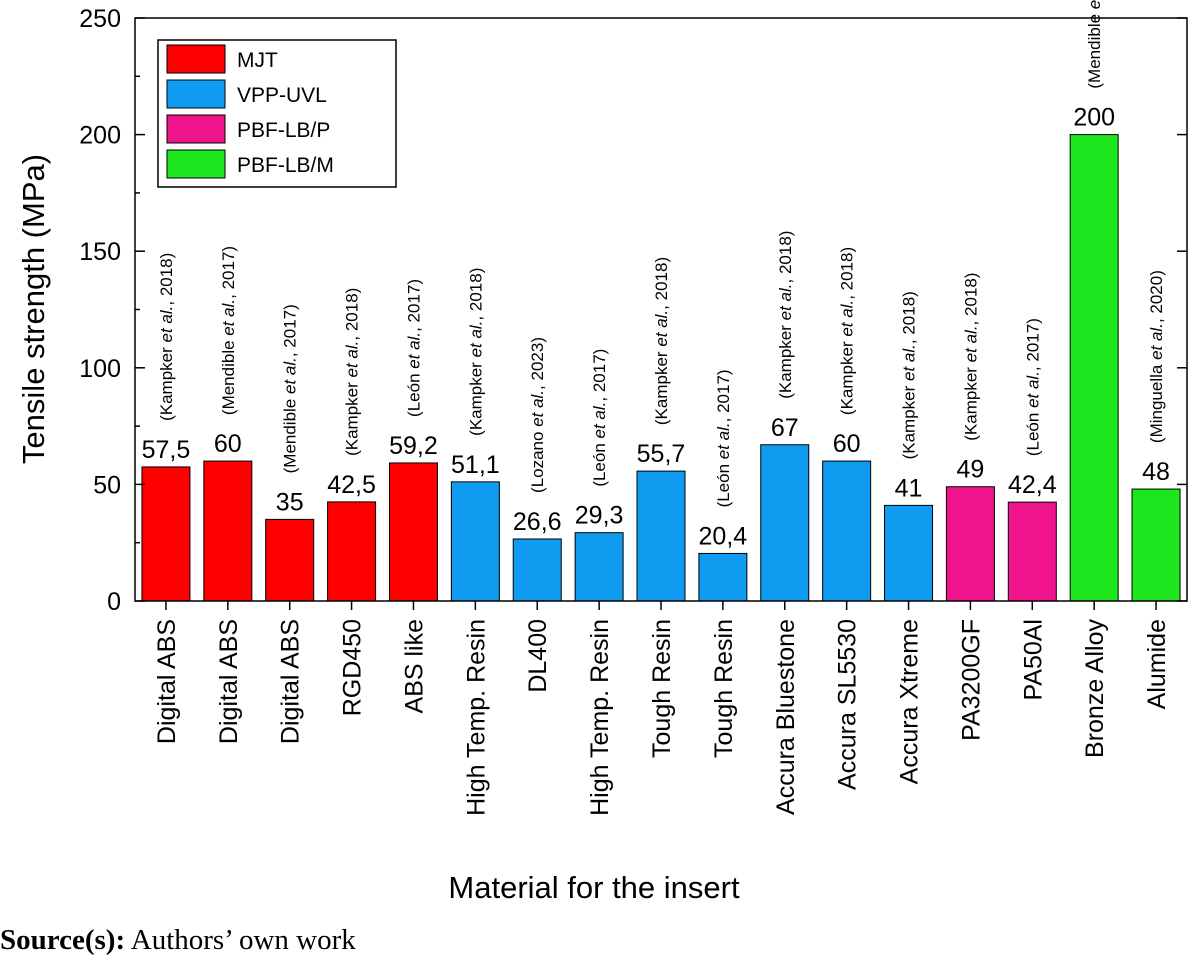 This screenshot has height=963, width=1200. What do you see at coordinates (661, 454) in the screenshot?
I see `bar-value-label: 55,7` at bounding box center [661, 454].